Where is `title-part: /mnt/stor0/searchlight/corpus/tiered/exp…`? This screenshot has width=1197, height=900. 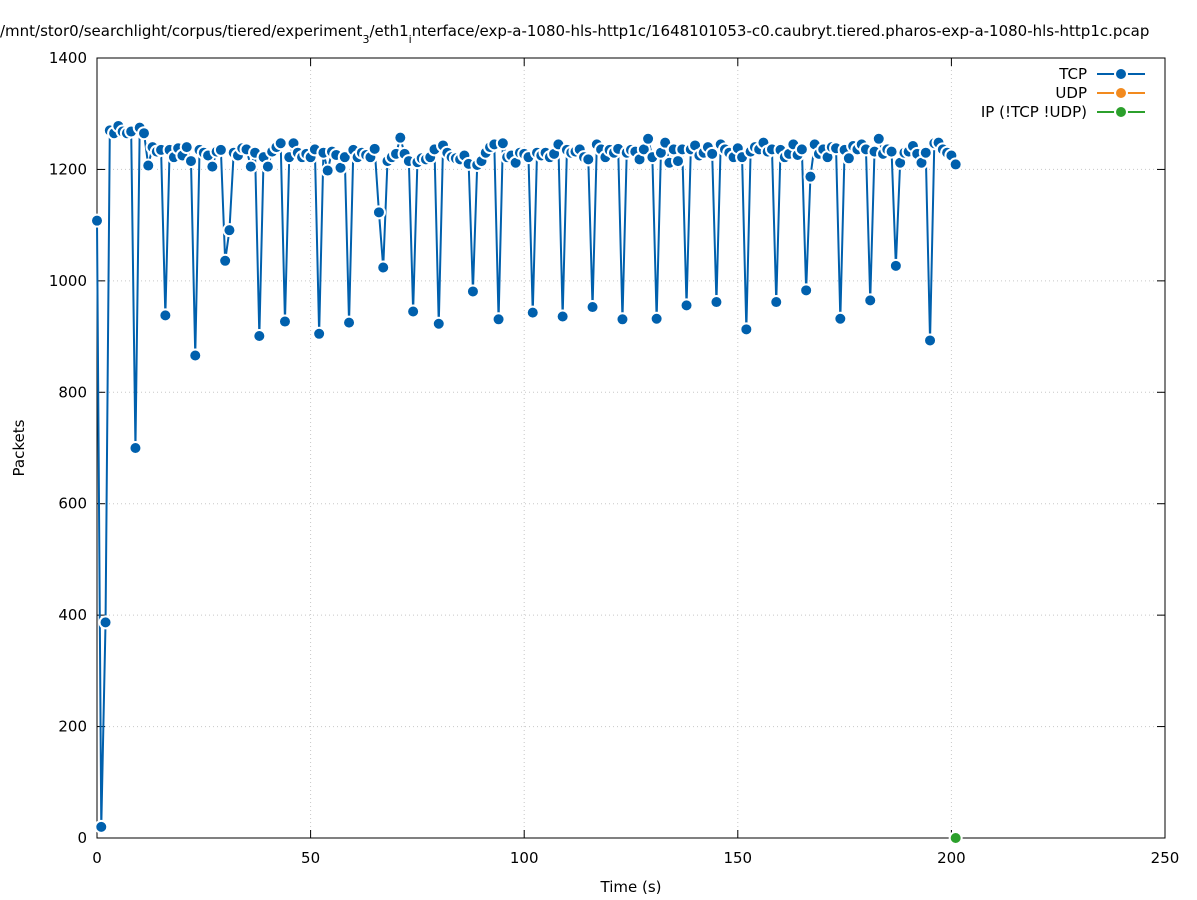 title-part: /mnt/stor0/searchlight/corpus/tiered/exp… is located at coordinates (181, 31).